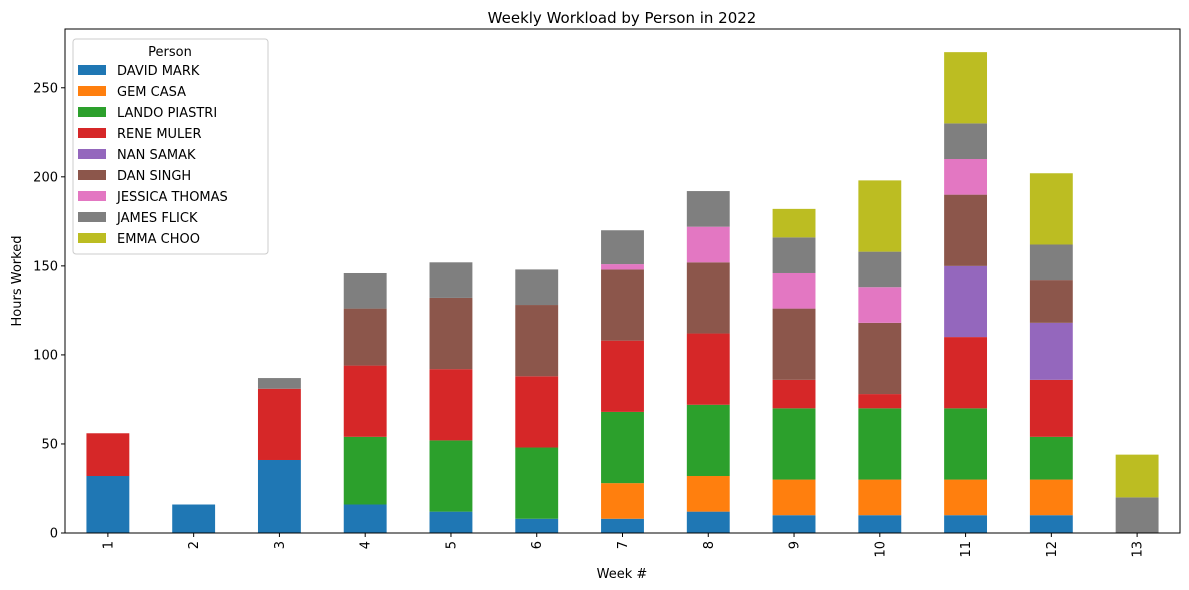 The width and height of the screenshot is (1189, 590). I want to click on legend-box, so click(170, 146).